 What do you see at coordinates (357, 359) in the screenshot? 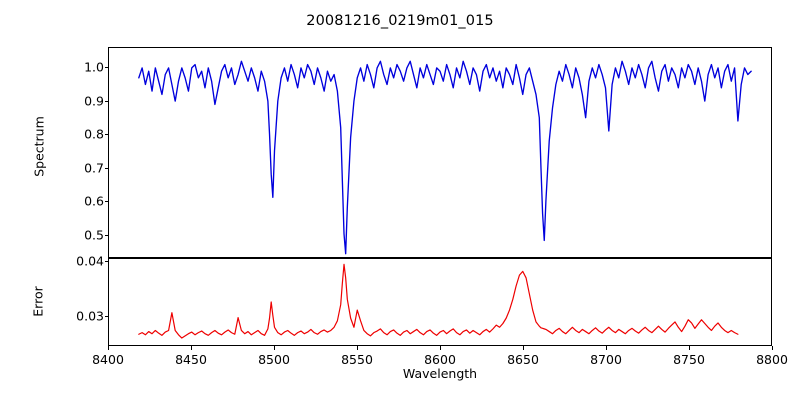
I see `x-axis-tick-label: 8550` at bounding box center [357, 359].